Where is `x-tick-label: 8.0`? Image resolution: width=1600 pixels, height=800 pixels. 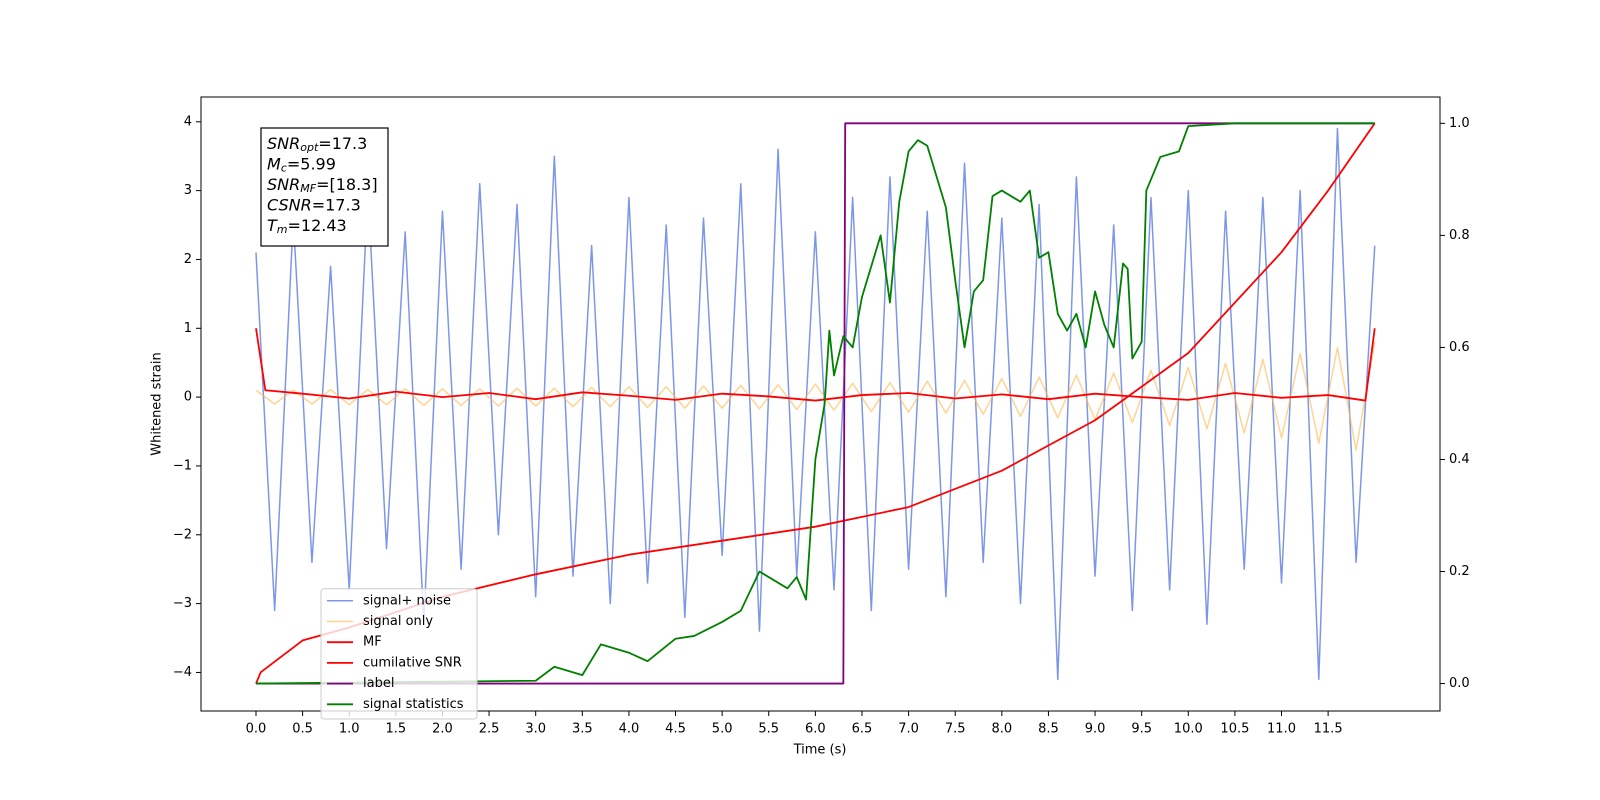
x-tick-label: 8.0 is located at coordinates (1001, 729).